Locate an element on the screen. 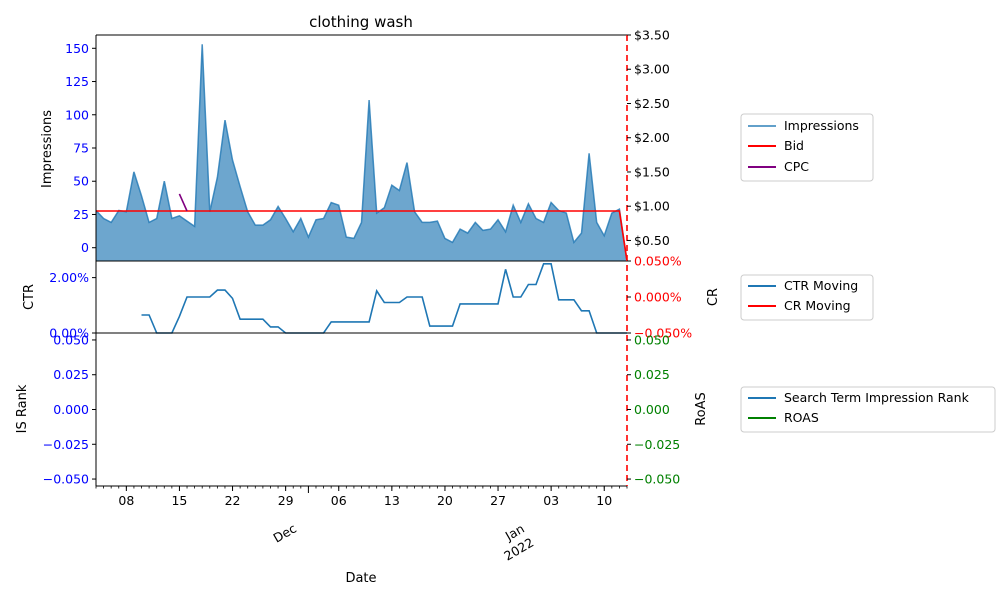 This screenshot has width=1000, height=600. ctr-moving-line is located at coordinates (384, 298).